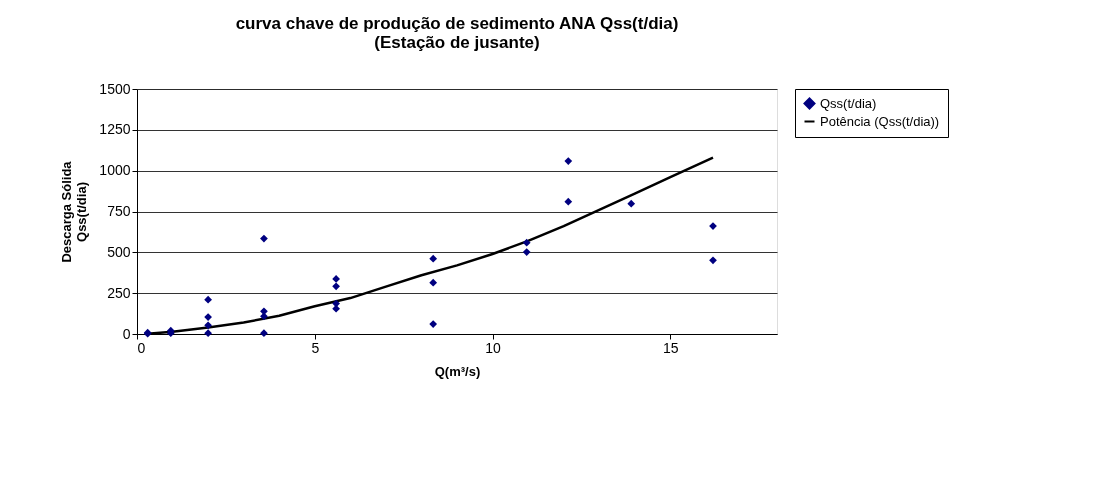 The image size is (1095, 504). What do you see at coordinates (119, 211) in the screenshot?
I see `y-tick-label: 750` at bounding box center [119, 211].